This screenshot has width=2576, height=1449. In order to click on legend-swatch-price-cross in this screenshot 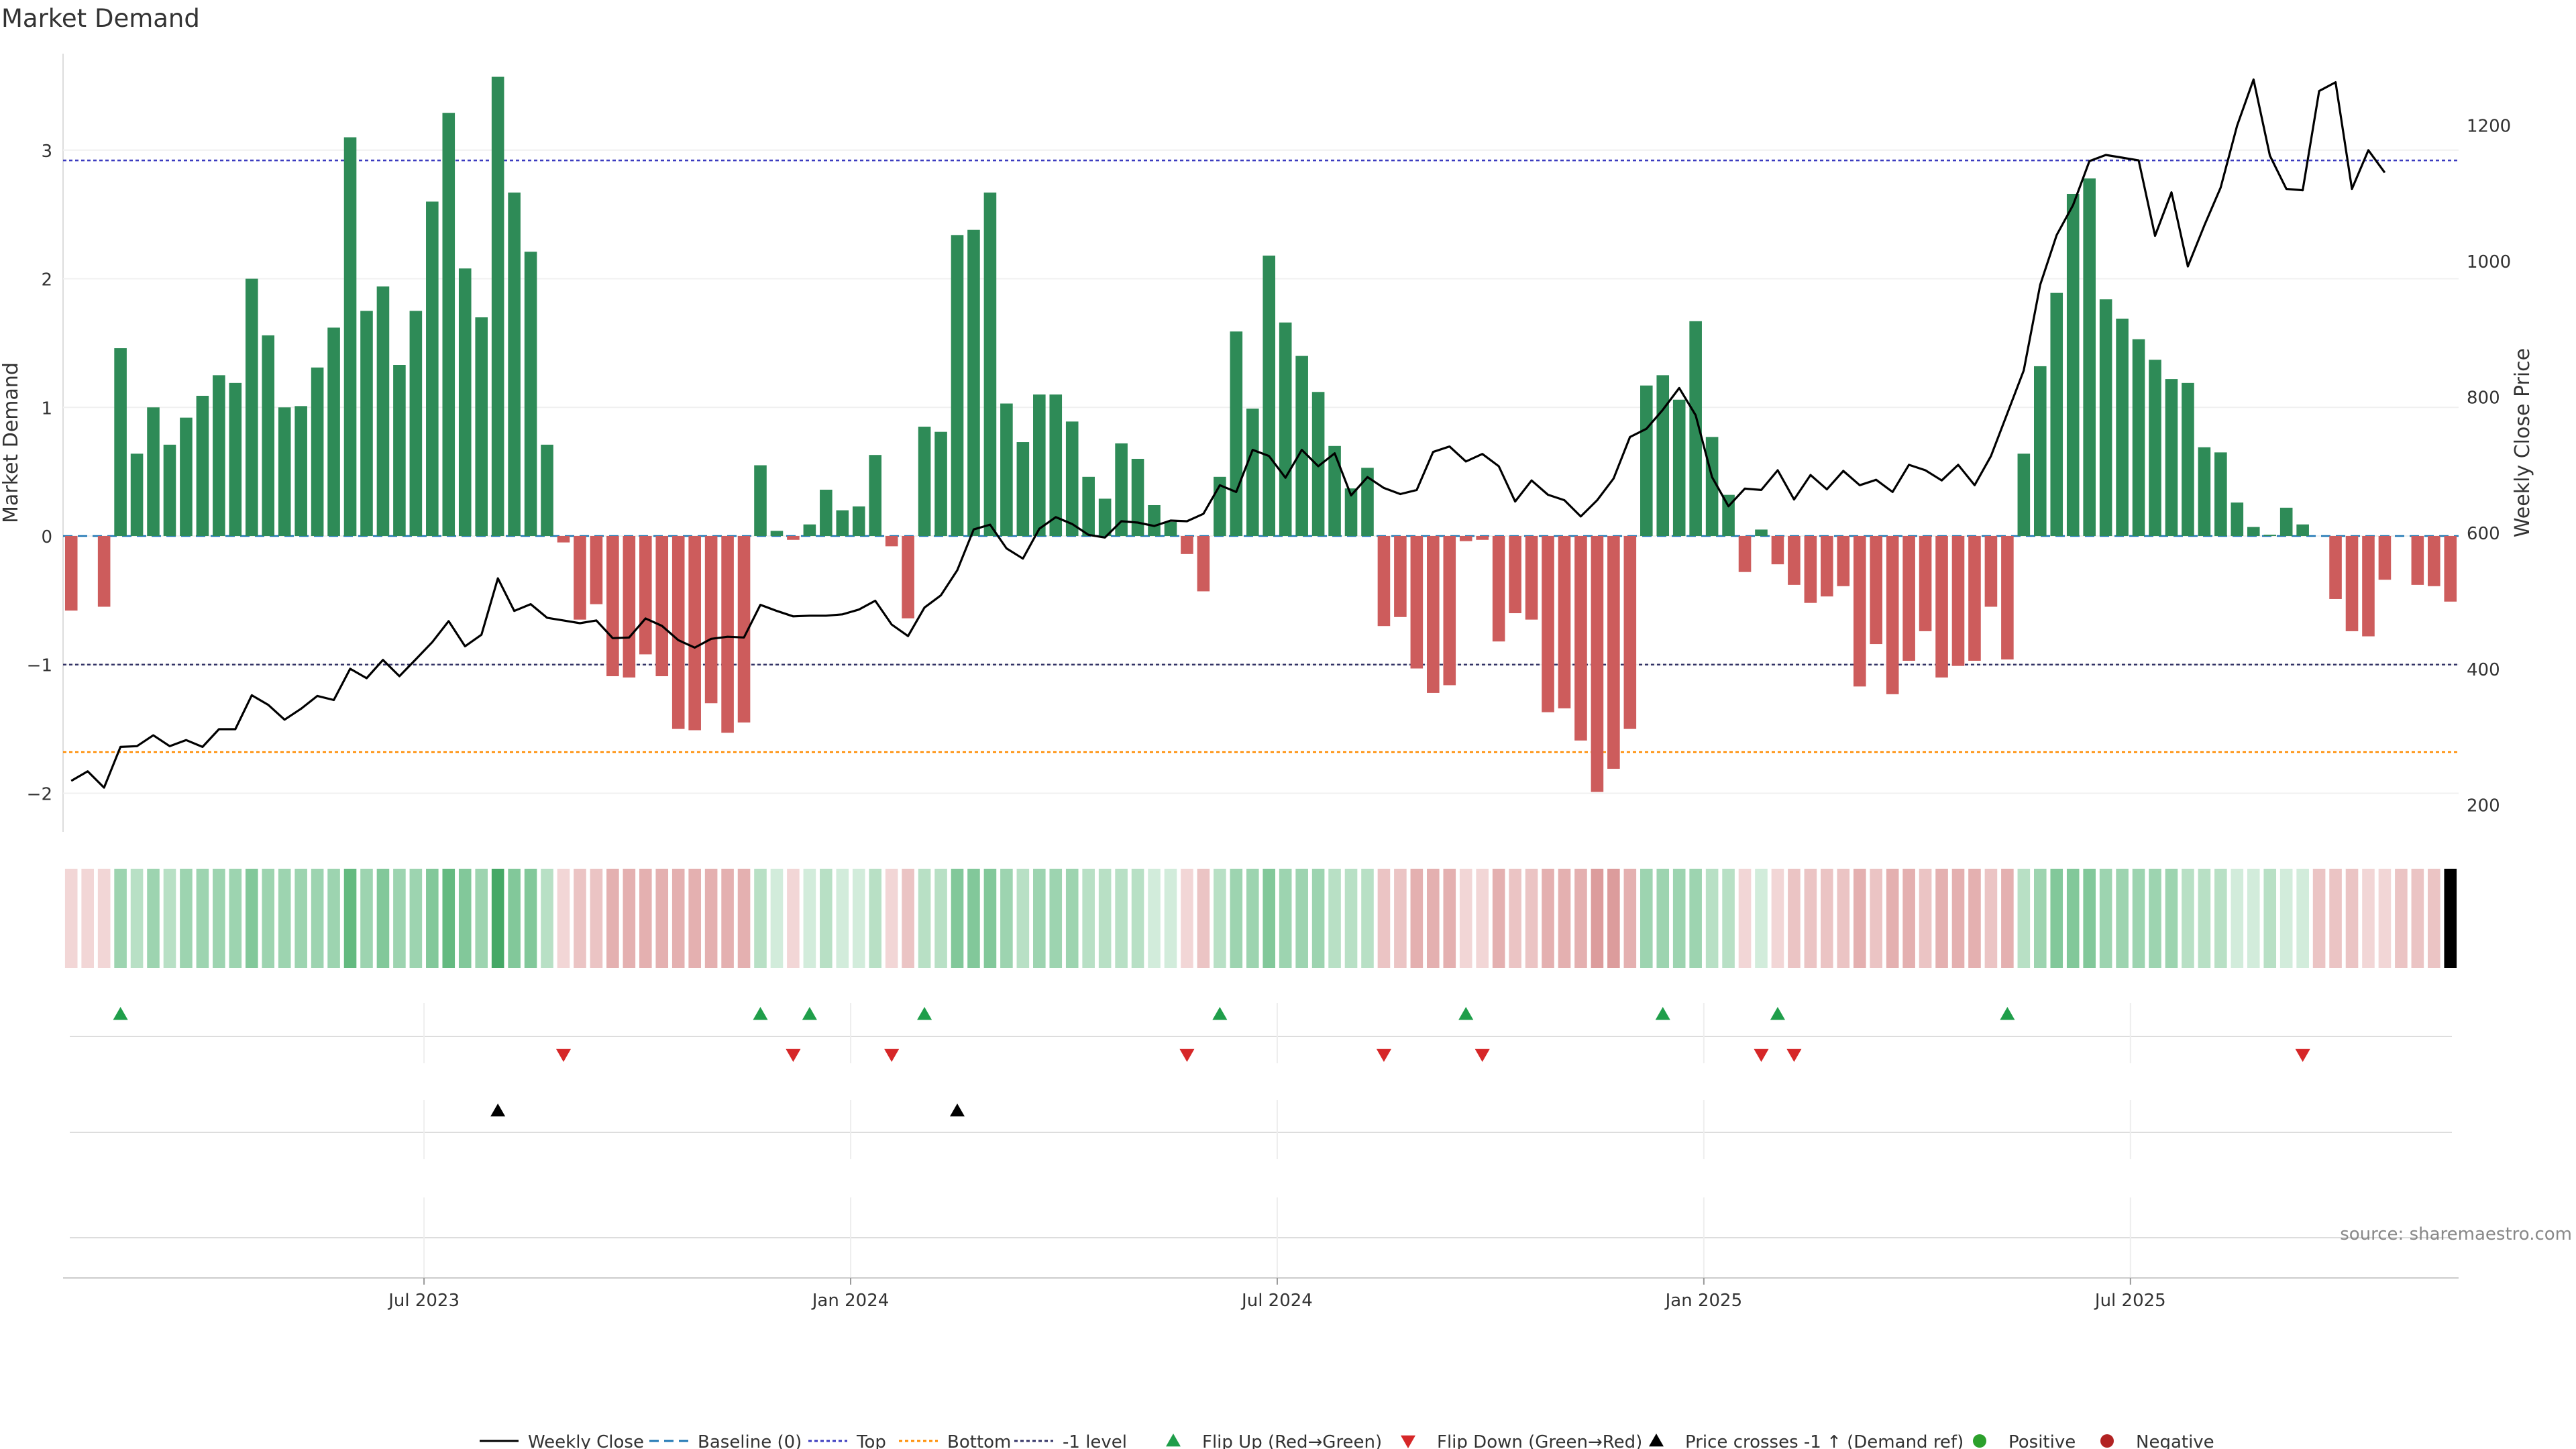, I will do `click(1656, 1440)`.